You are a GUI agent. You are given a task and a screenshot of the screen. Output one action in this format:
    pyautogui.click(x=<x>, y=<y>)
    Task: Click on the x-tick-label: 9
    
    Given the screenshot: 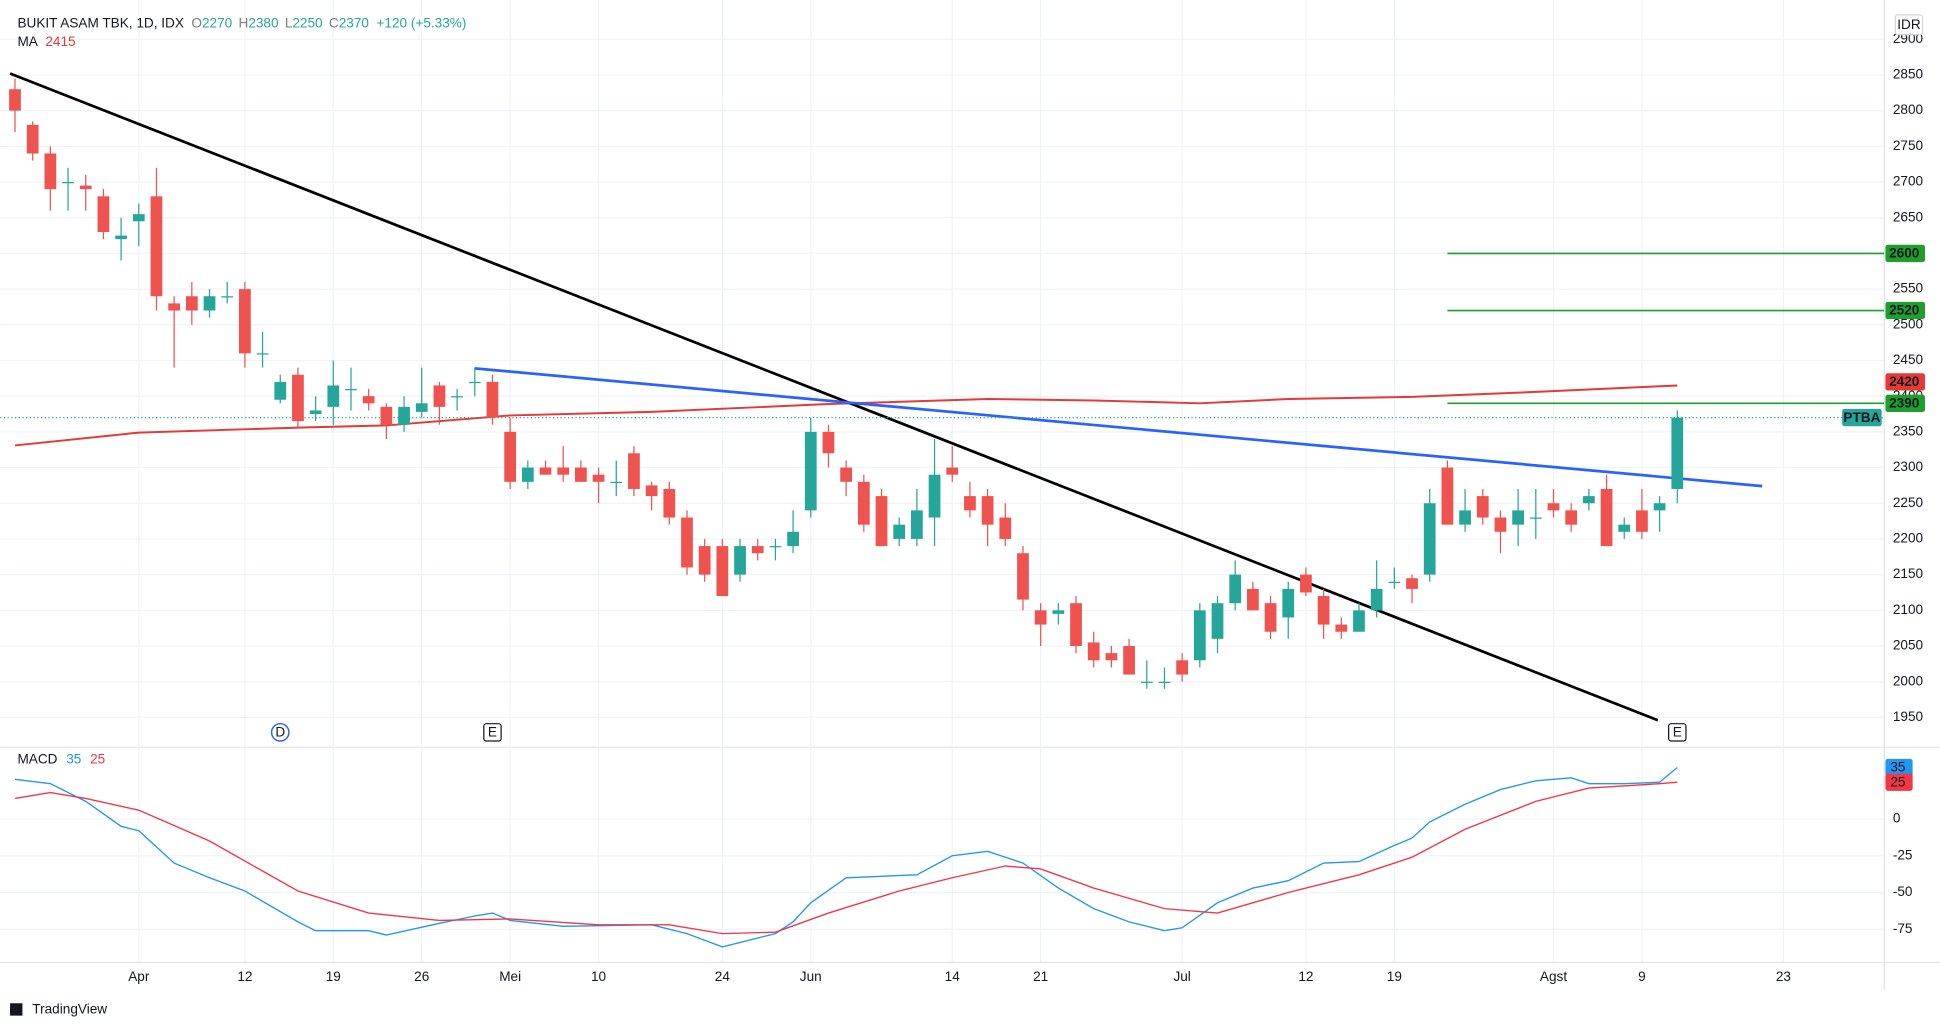 What is the action you would take?
    pyautogui.click(x=1642, y=976)
    